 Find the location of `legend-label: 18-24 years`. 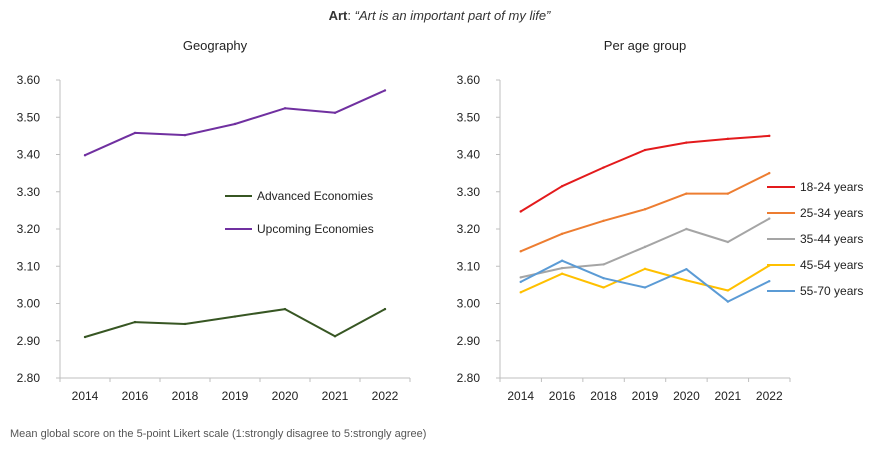

legend-label: 18-24 years is located at coordinates (831, 187).